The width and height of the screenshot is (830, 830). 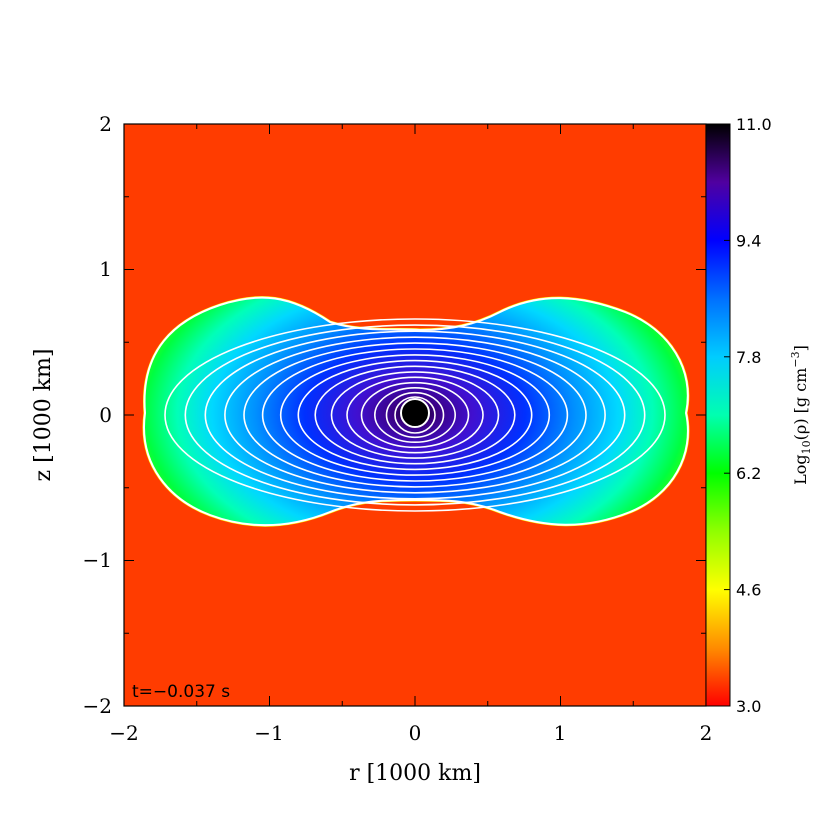 What do you see at coordinates (43, 415) in the screenshot?
I see `y-axis-title: z [1000 km]` at bounding box center [43, 415].